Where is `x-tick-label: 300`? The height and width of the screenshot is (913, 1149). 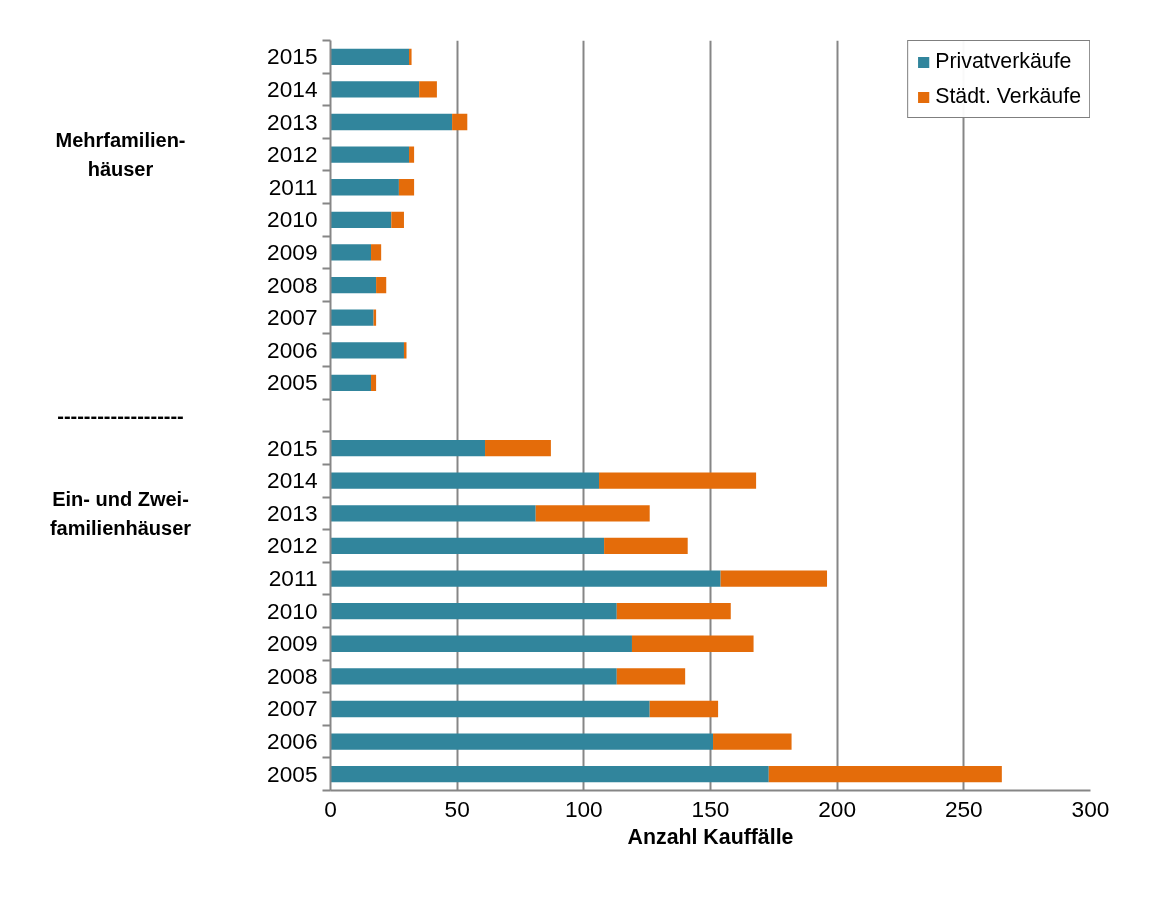 x-tick-label: 300 is located at coordinates (1090, 808).